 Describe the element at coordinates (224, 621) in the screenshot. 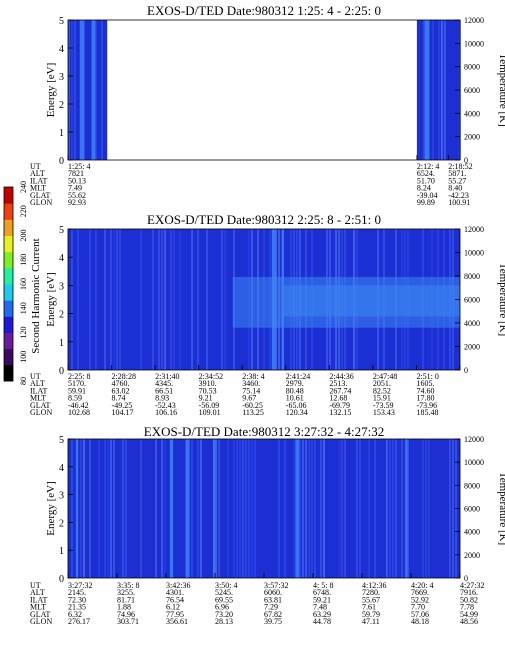

I see `ephem-value: 28.13` at that location.